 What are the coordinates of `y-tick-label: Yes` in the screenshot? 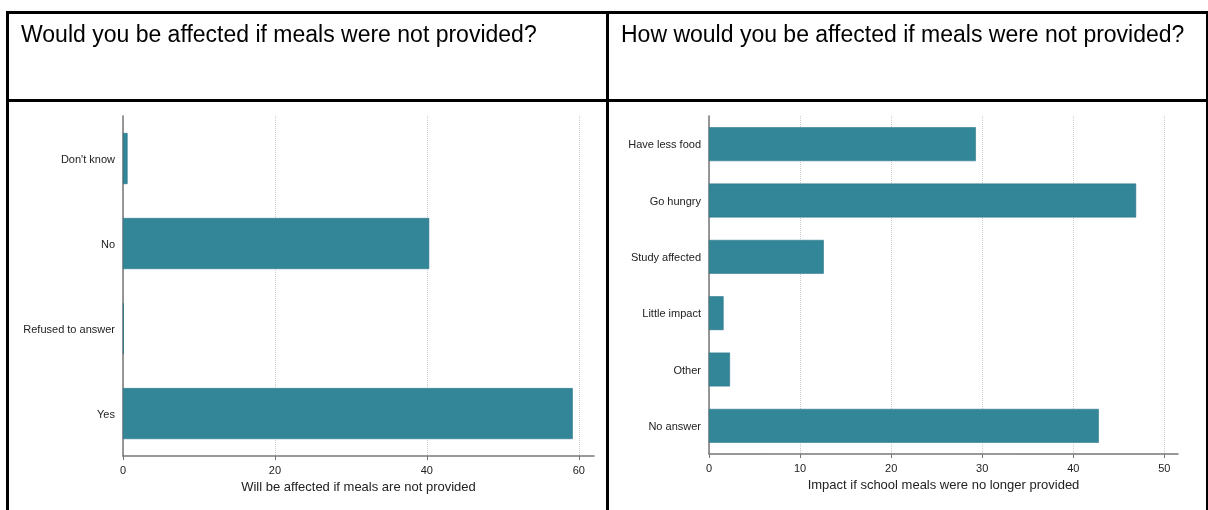 It's located at (106, 413).